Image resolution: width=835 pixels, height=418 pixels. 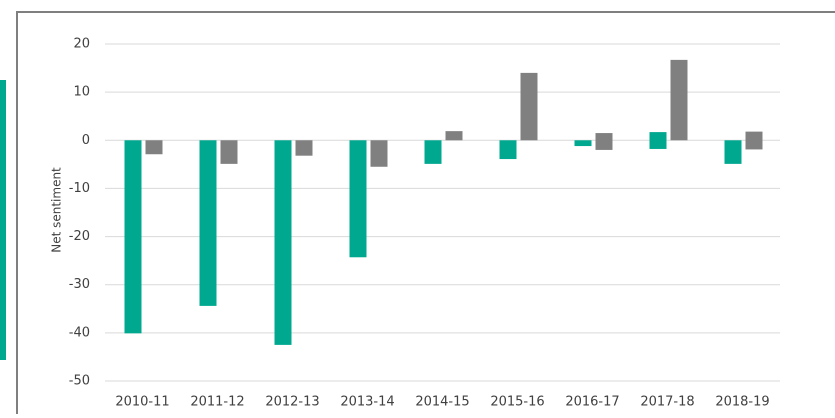 What do you see at coordinates (57, 210) in the screenshot?
I see `y-axis-title: Net sentiment` at bounding box center [57, 210].